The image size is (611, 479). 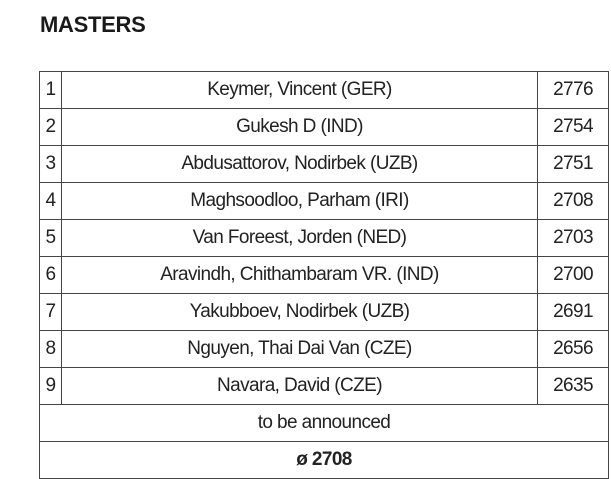 I want to click on player-row: 7 Yakubboev, Nodirbek (UZB) 2691, so click(x=324, y=312).